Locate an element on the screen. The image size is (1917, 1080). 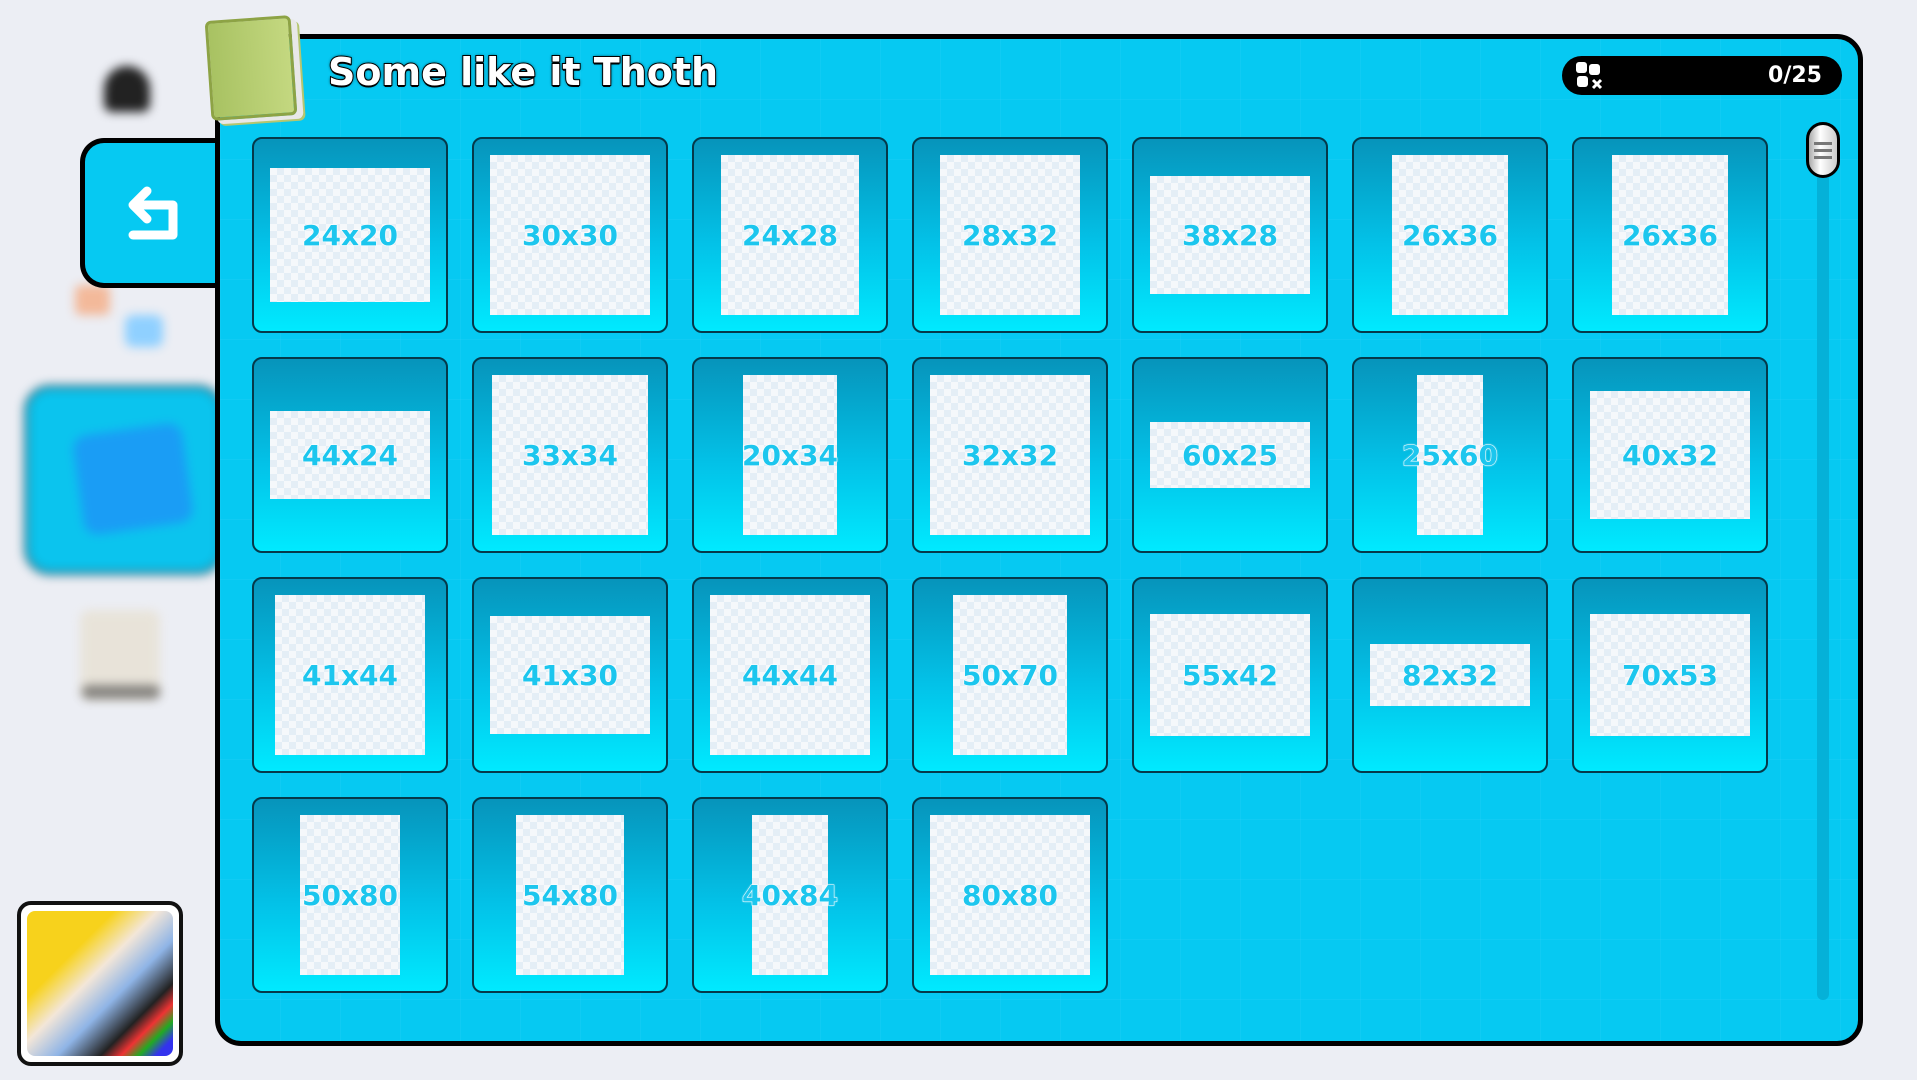
puzzle-size-label: 50x80 is located at coordinates (350, 895).